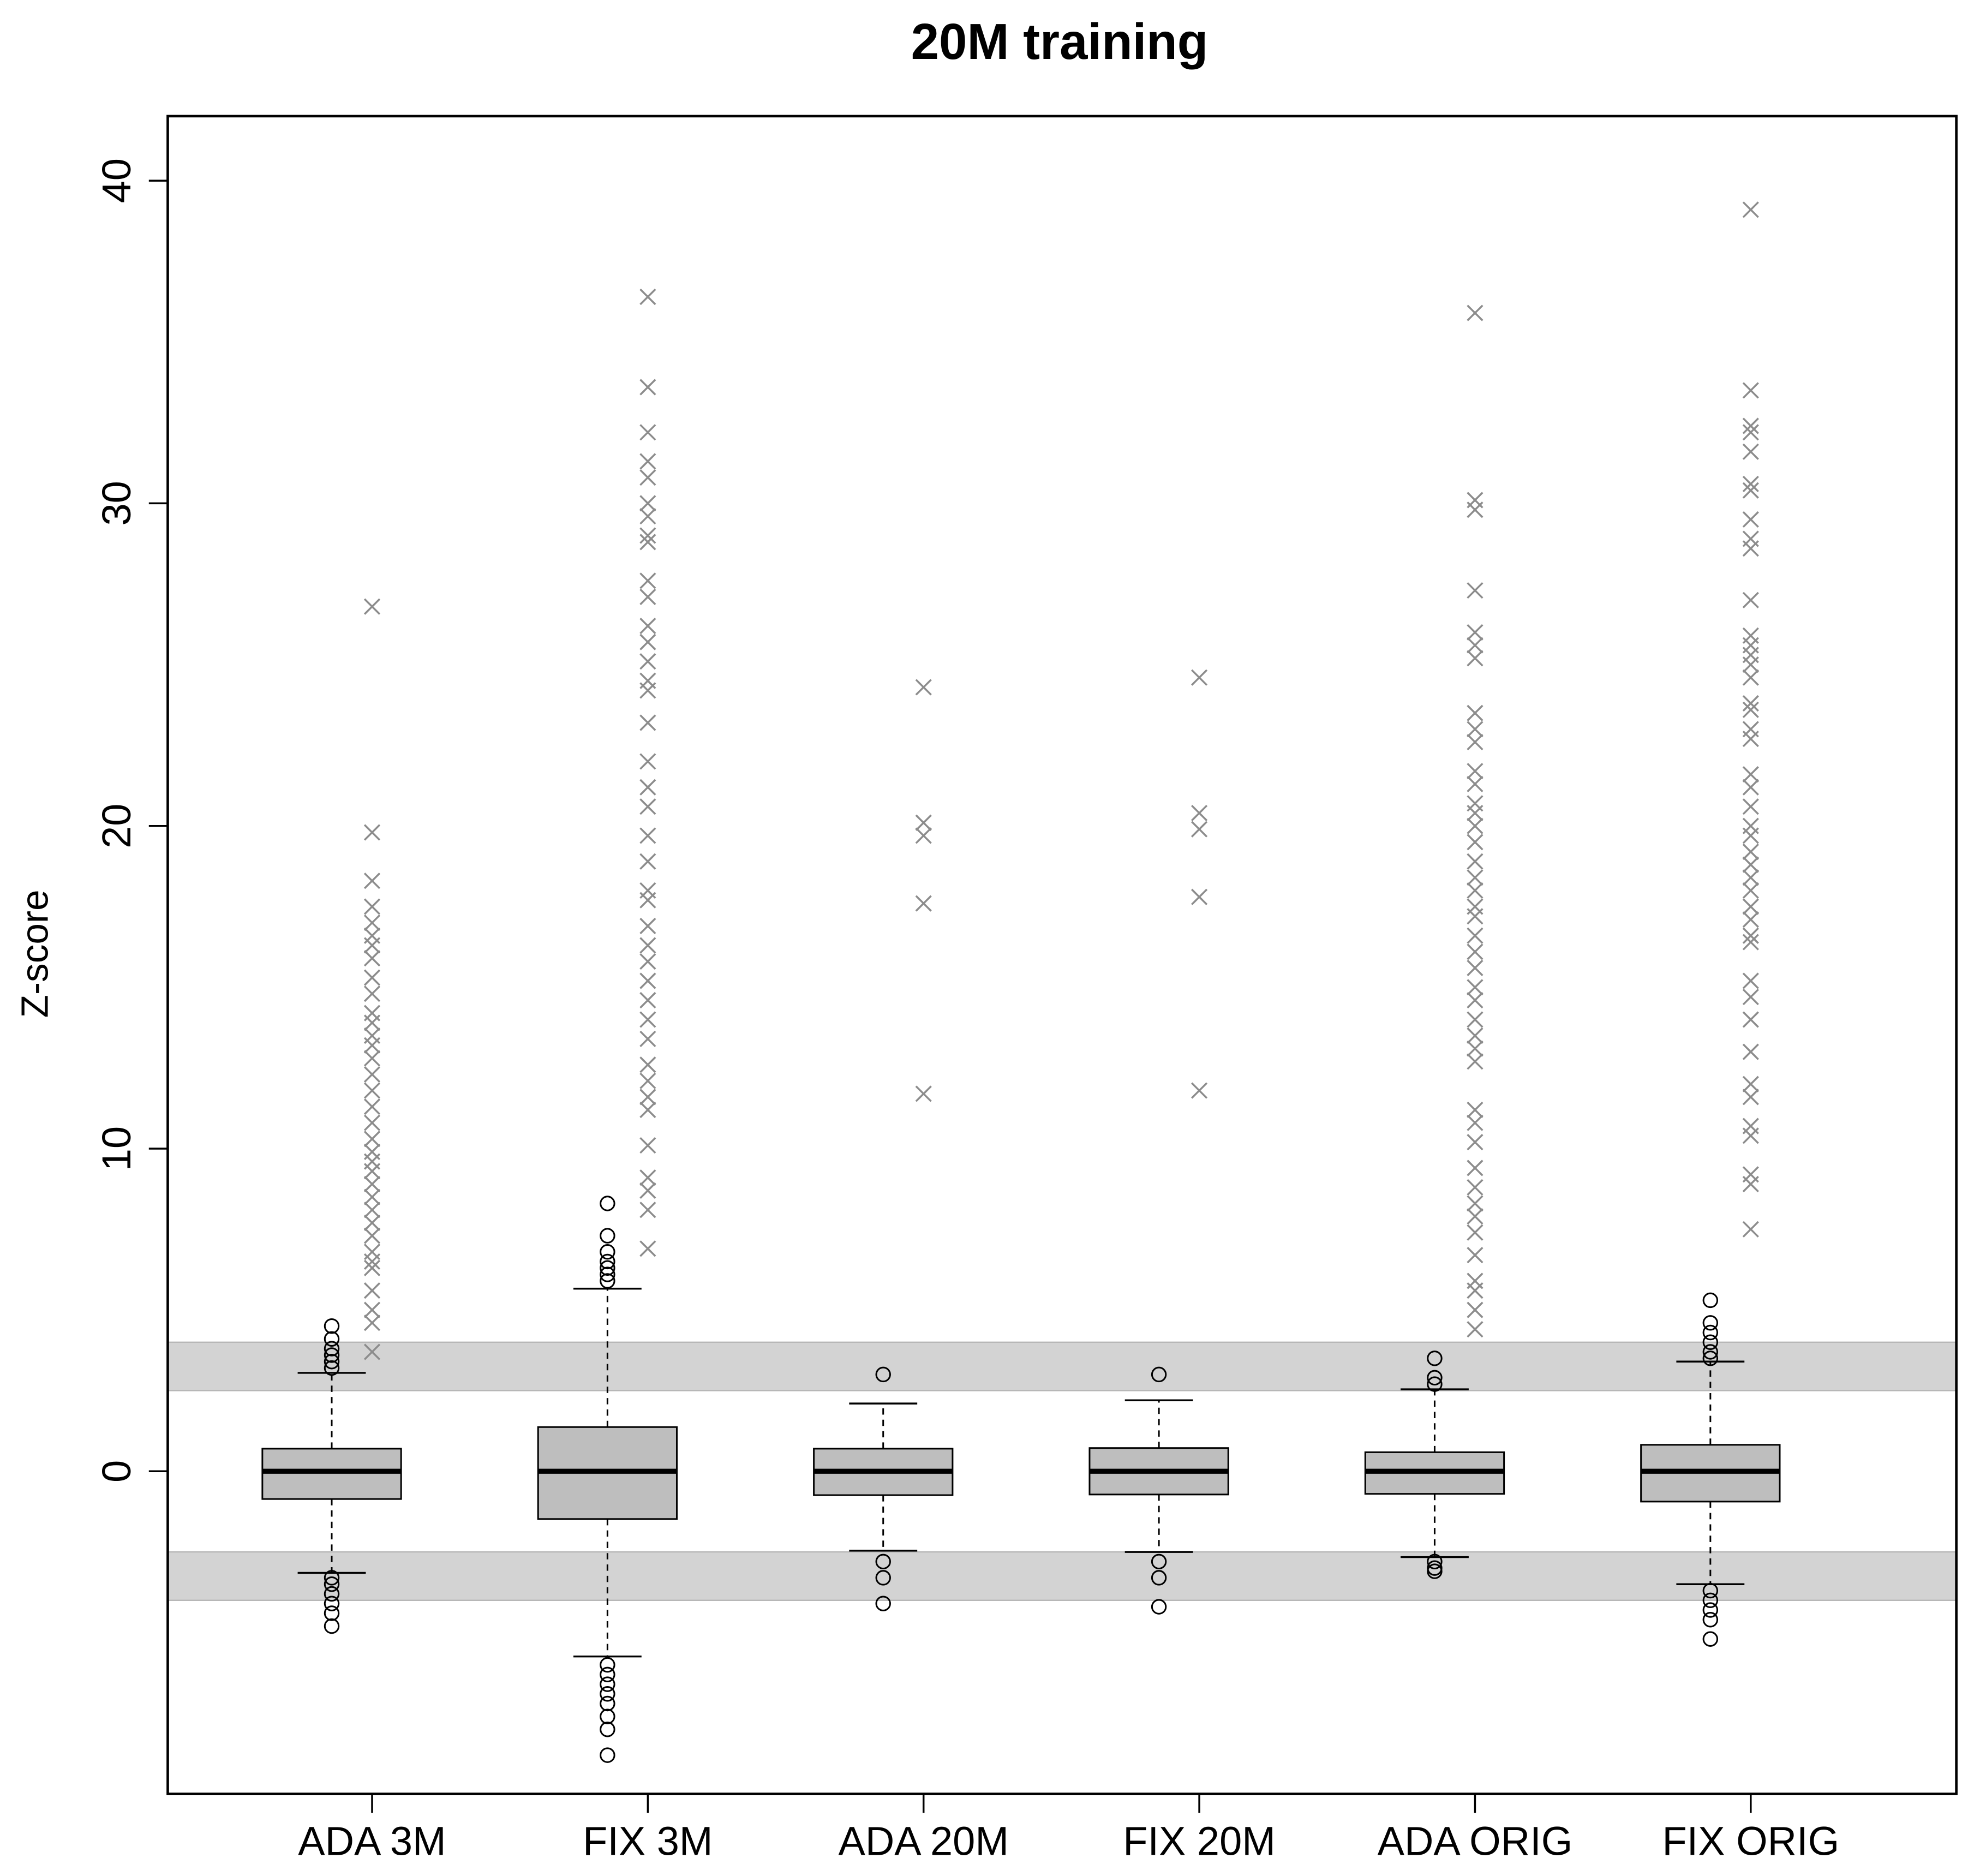 The width and height of the screenshot is (1974, 1876). What do you see at coordinates (372, 1841) in the screenshot?
I see `x-tick-label: ADA 3M` at bounding box center [372, 1841].